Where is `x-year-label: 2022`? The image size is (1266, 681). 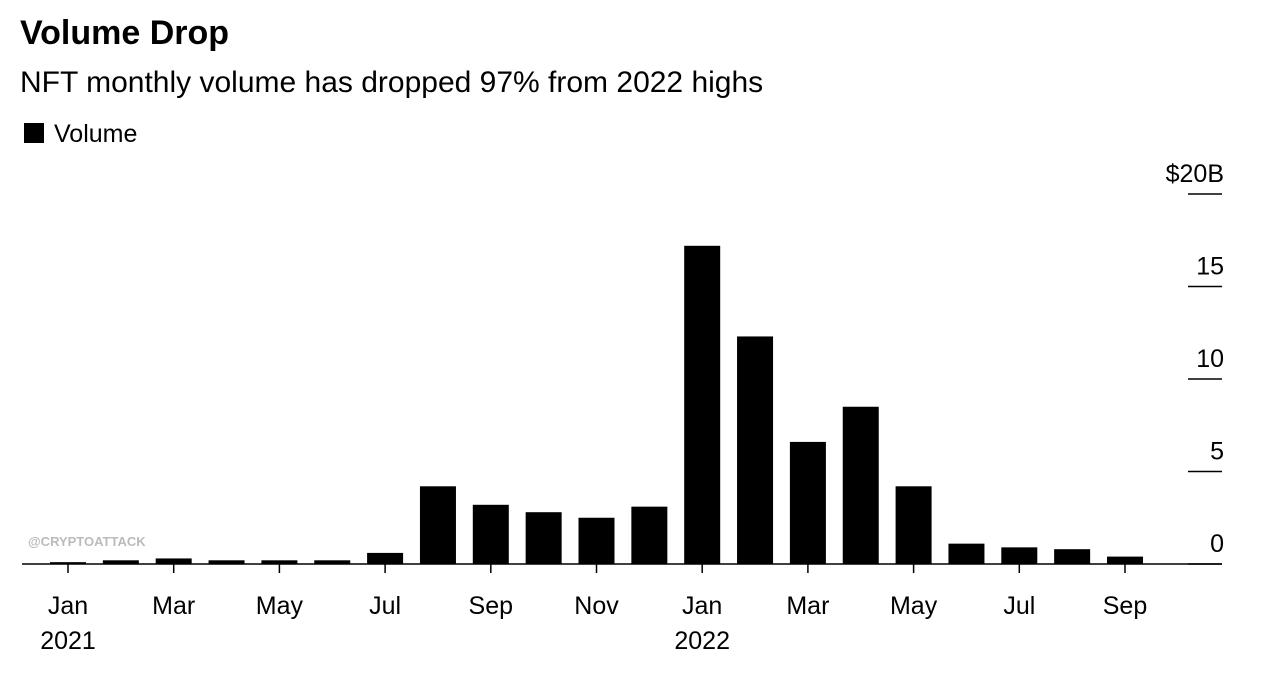
x-year-label: 2022 is located at coordinates (702, 641).